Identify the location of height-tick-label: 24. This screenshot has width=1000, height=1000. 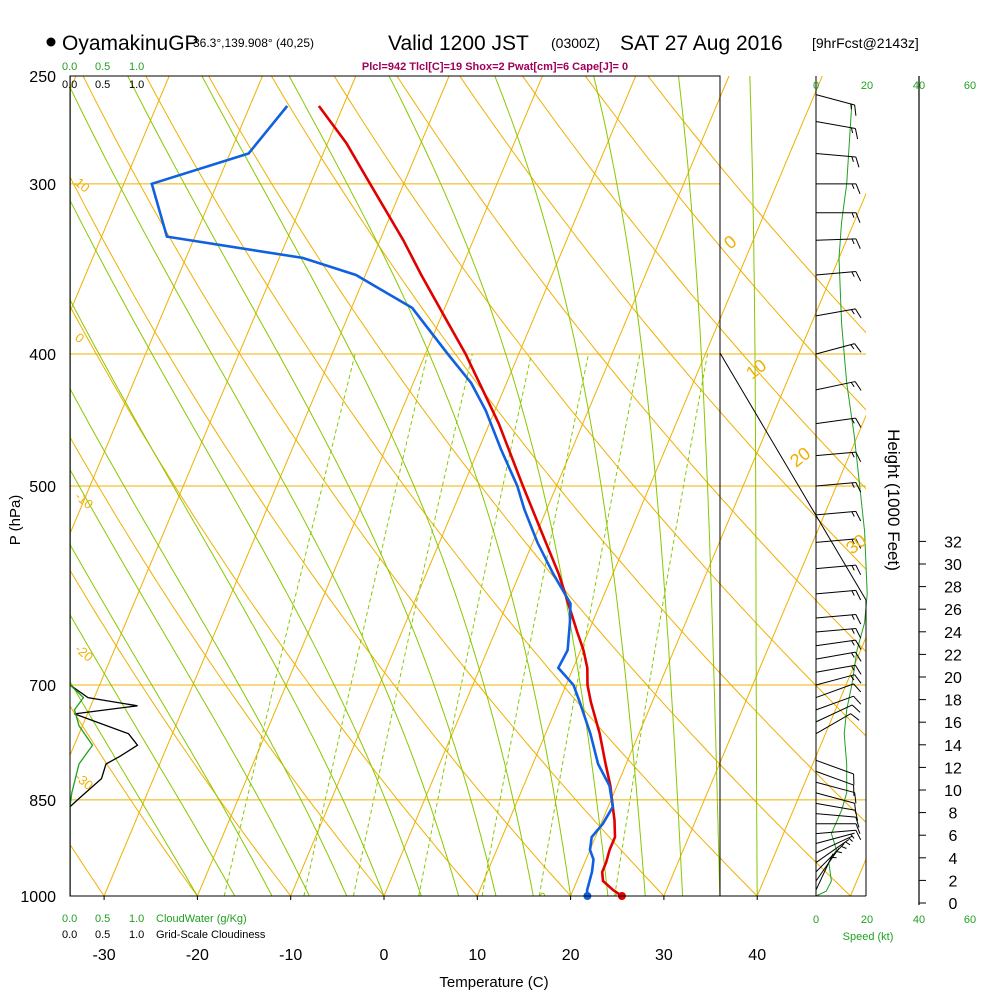
(953, 633).